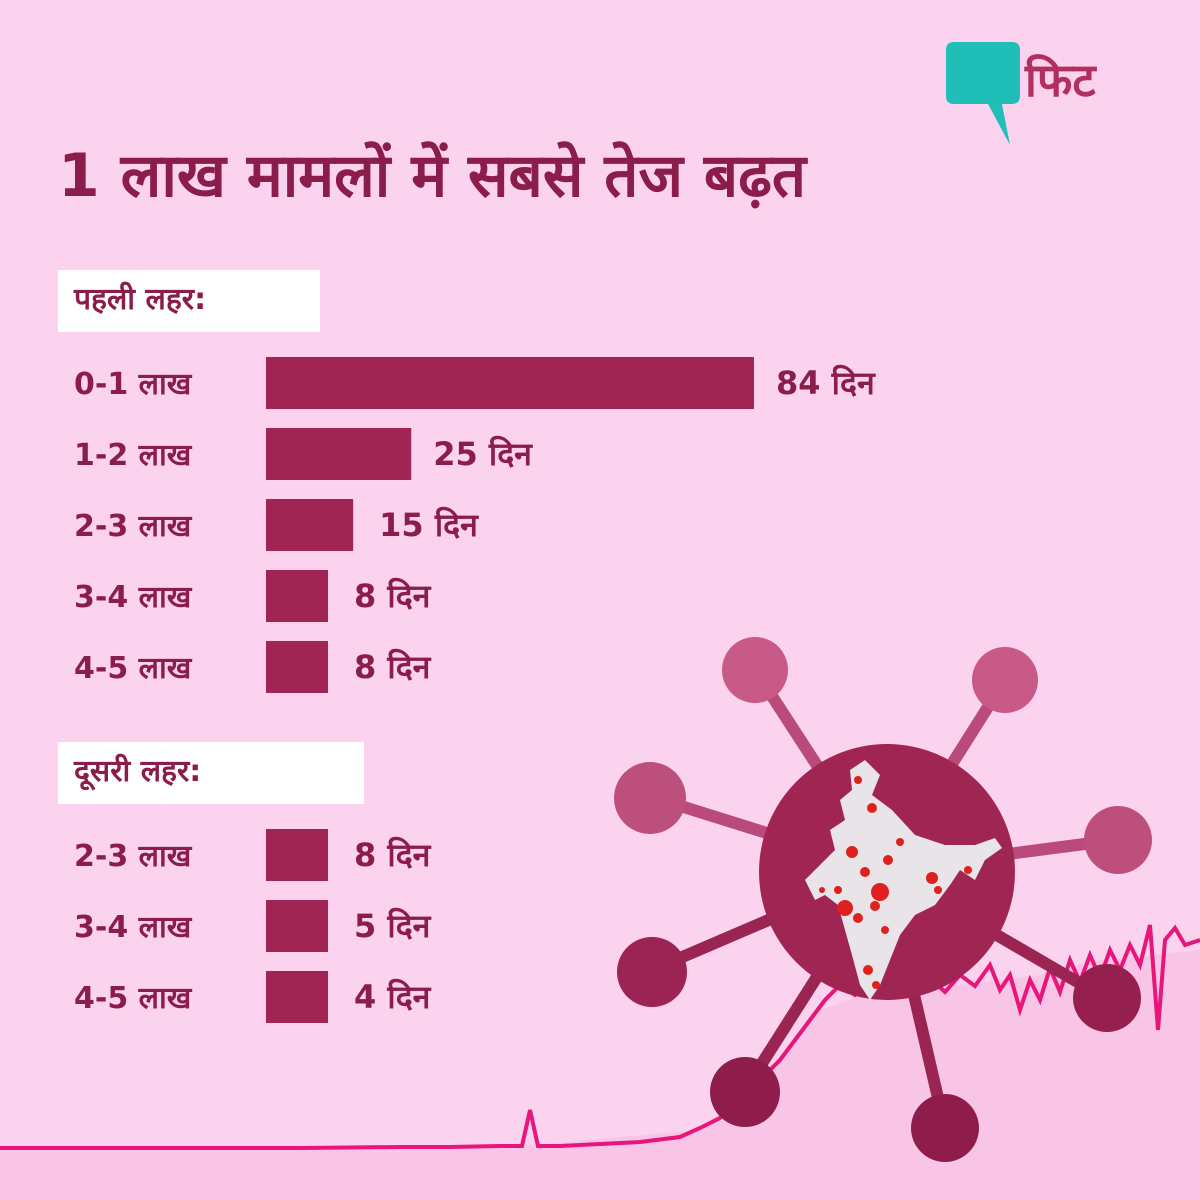 This screenshot has height=1200, width=1200. Describe the element at coordinates (133, 384) in the screenshot. I see `category-label: 0-1 लाख` at that location.